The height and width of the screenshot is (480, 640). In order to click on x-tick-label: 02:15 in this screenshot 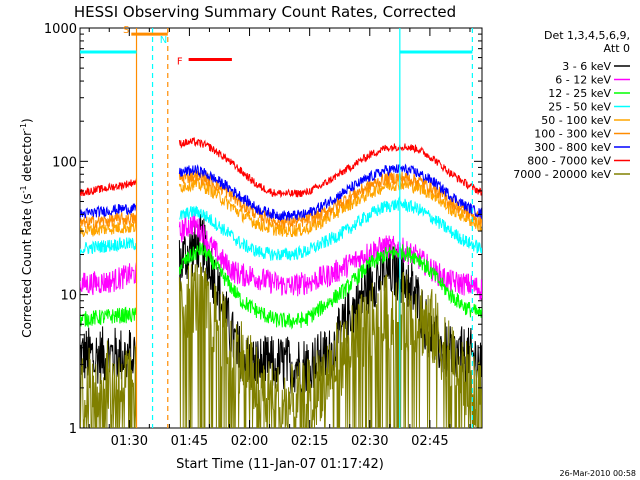, I will do `click(309, 441)`.